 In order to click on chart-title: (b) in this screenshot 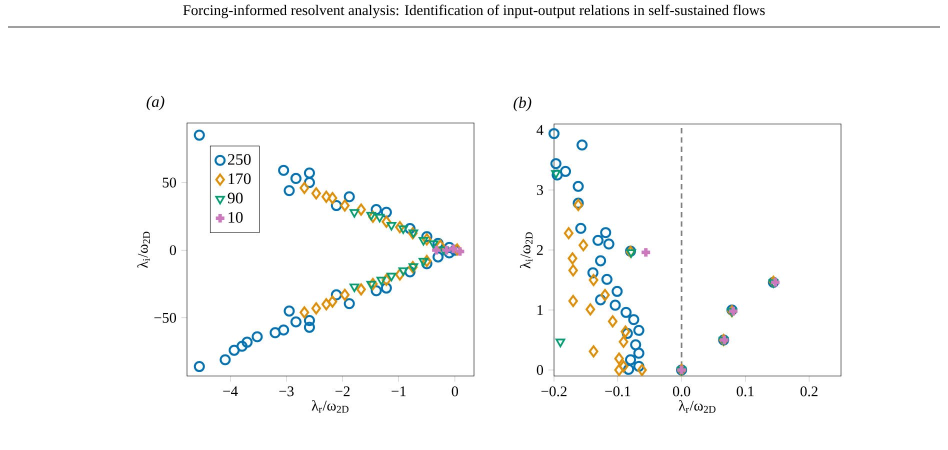, I will do `click(523, 104)`.